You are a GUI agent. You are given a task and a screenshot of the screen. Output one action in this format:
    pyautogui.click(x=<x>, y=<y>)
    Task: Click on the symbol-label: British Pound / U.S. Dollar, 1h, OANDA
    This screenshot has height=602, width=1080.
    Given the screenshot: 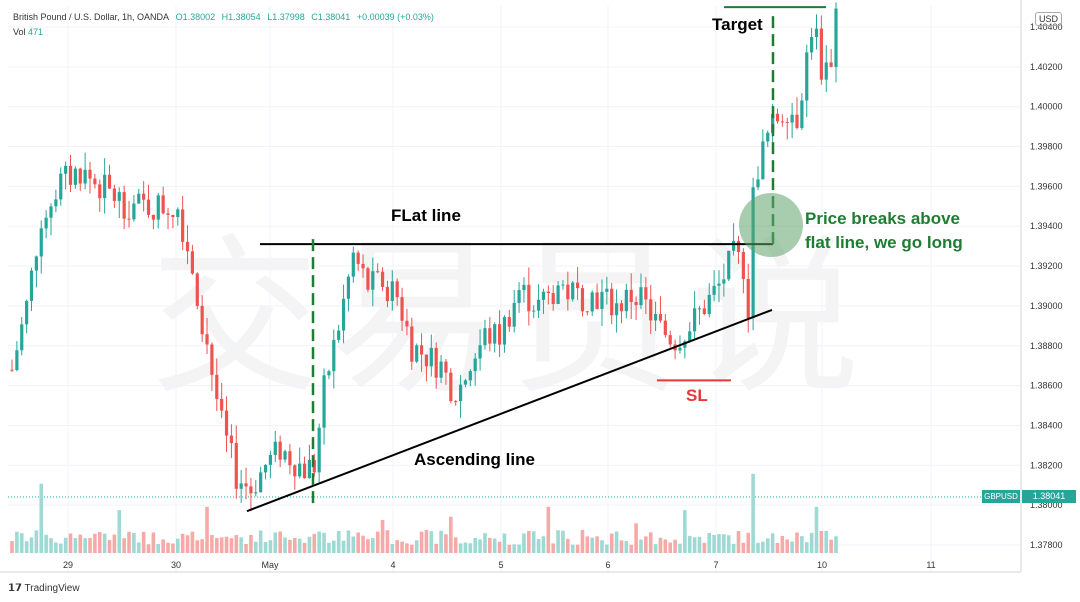 What is the action you would take?
    pyautogui.click(x=91, y=17)
    